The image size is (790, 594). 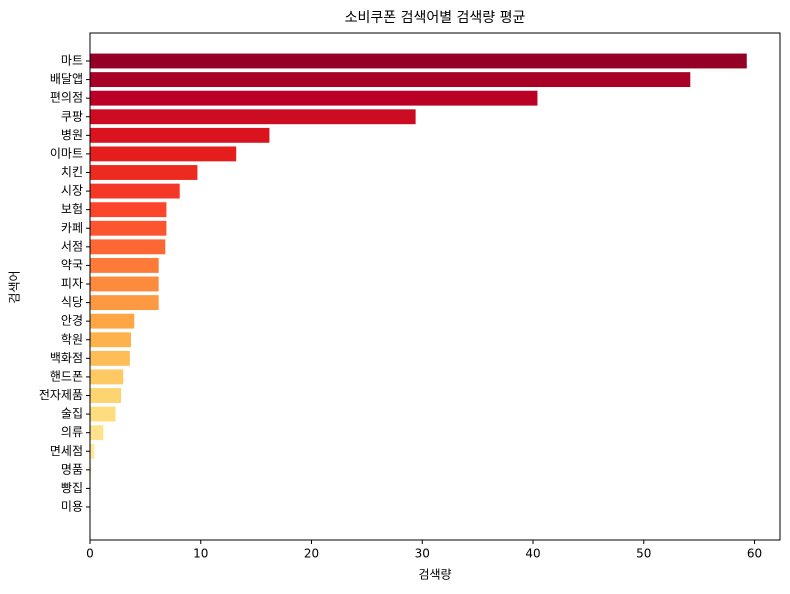 What do you see at coordinates (72, 228) in the screenshot?
I see `y-tick-label: 카페` at bounding box center [72, 228].